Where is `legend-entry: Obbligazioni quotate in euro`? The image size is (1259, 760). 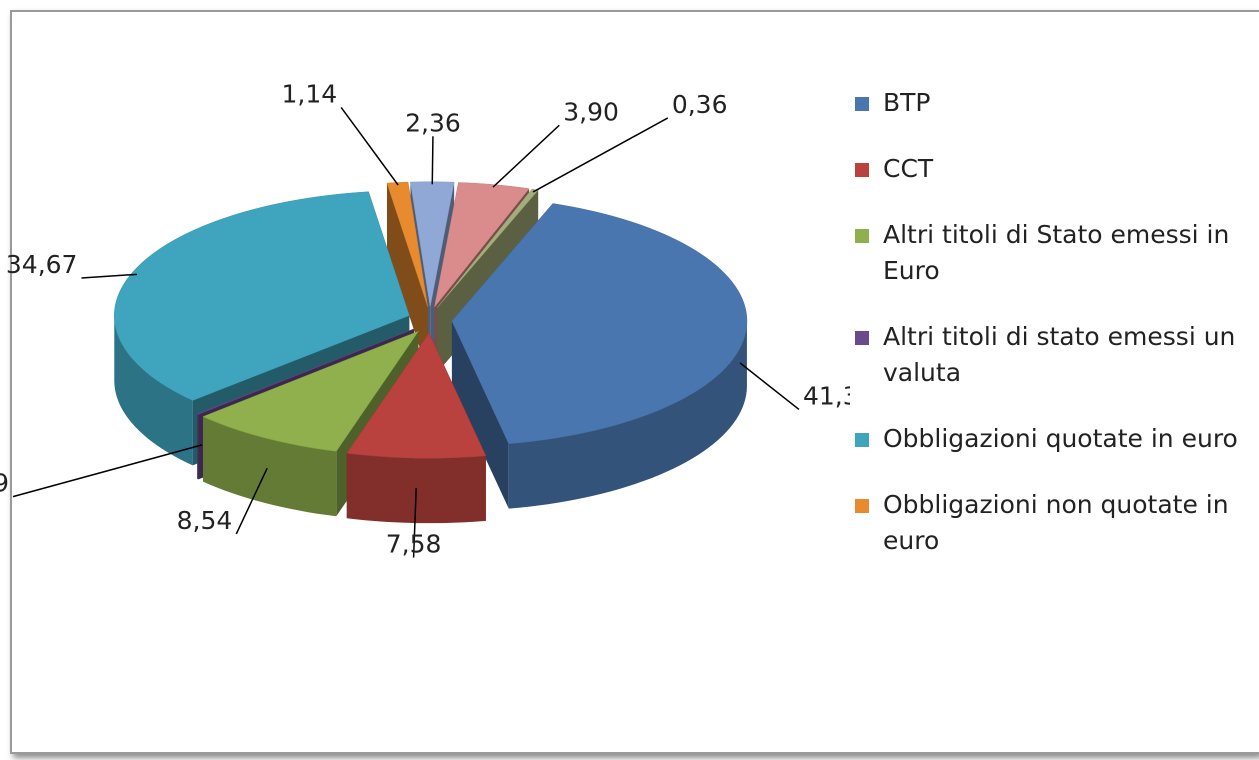
legend-entry: Obbligazioni quotate in euro is located at coordinates (1052, 439).